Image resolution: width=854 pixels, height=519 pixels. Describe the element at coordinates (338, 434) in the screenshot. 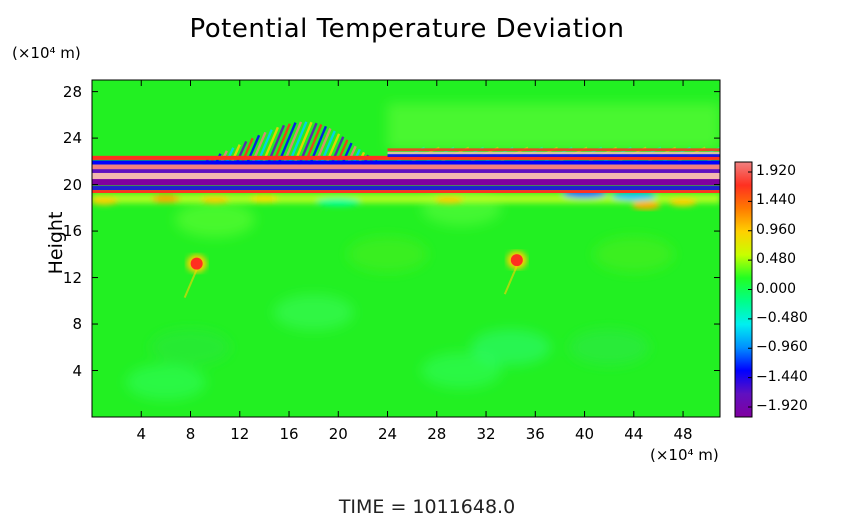

I see `x-tick-label: 20` at that location.